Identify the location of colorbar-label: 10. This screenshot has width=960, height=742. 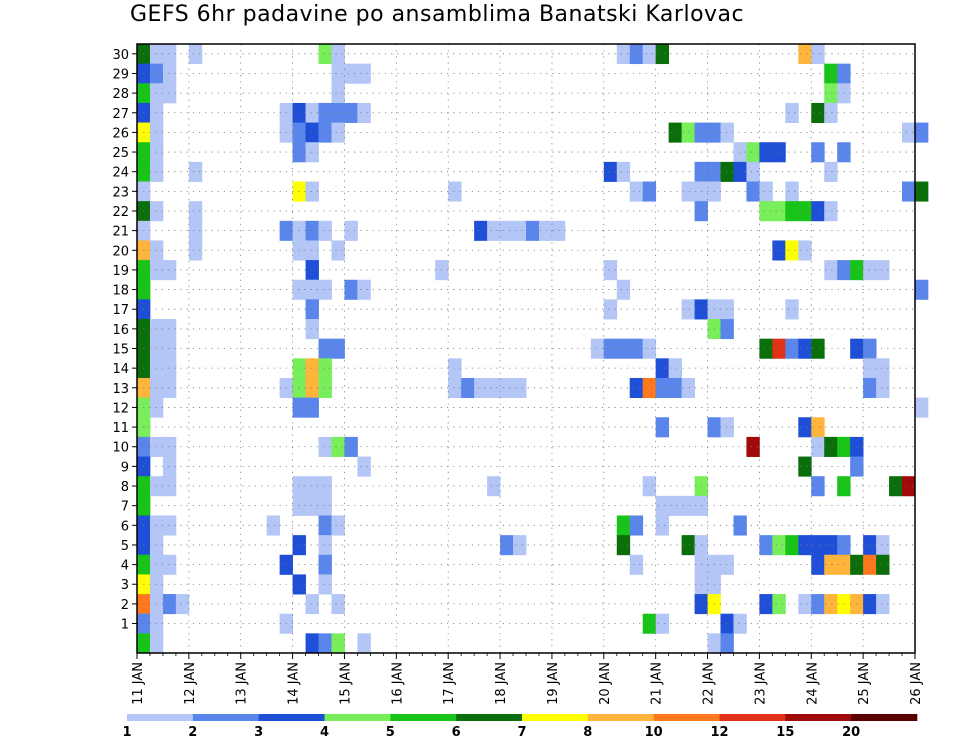
(654, 732).